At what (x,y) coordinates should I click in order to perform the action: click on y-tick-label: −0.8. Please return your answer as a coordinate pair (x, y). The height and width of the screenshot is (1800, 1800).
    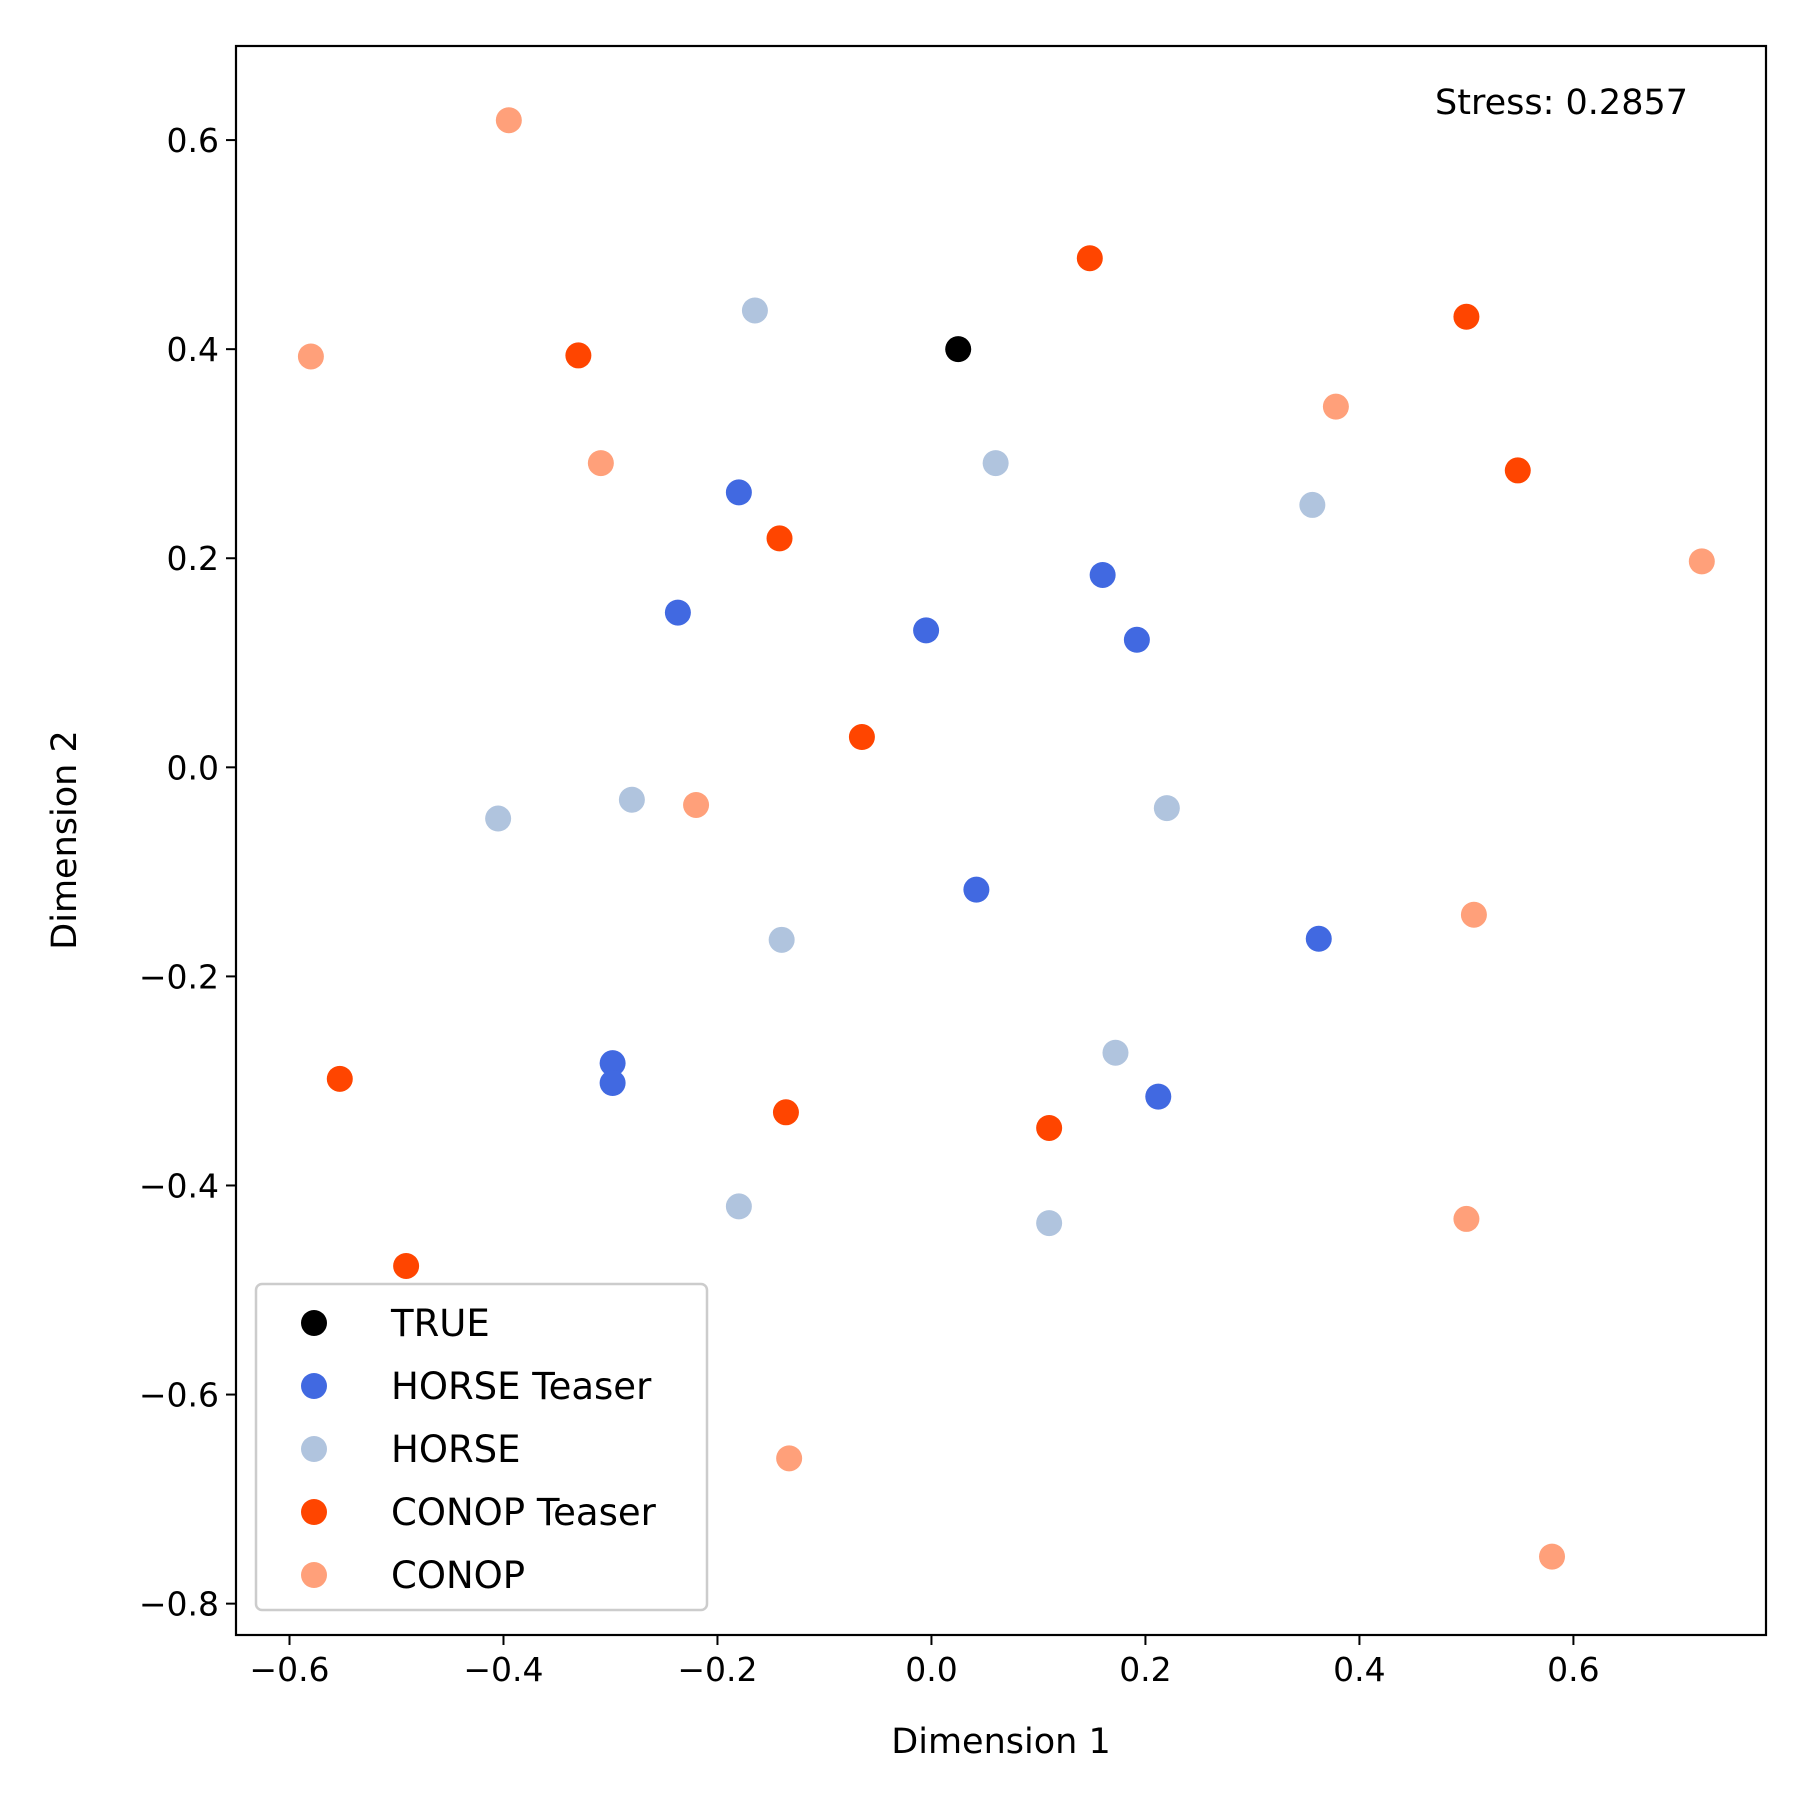
    Looking at the image, I should click on (179, 1604).